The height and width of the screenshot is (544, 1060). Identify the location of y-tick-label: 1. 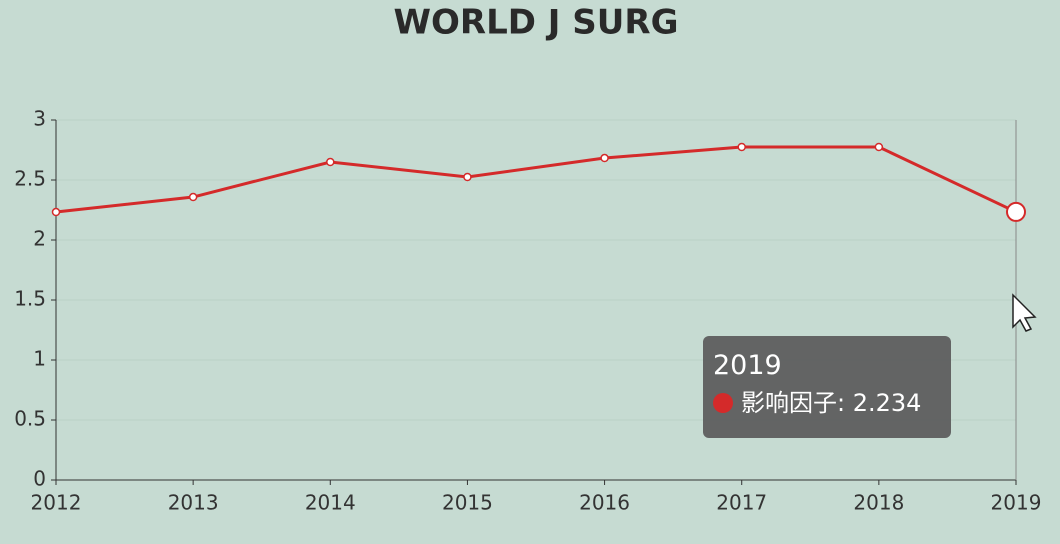
(39, 359).